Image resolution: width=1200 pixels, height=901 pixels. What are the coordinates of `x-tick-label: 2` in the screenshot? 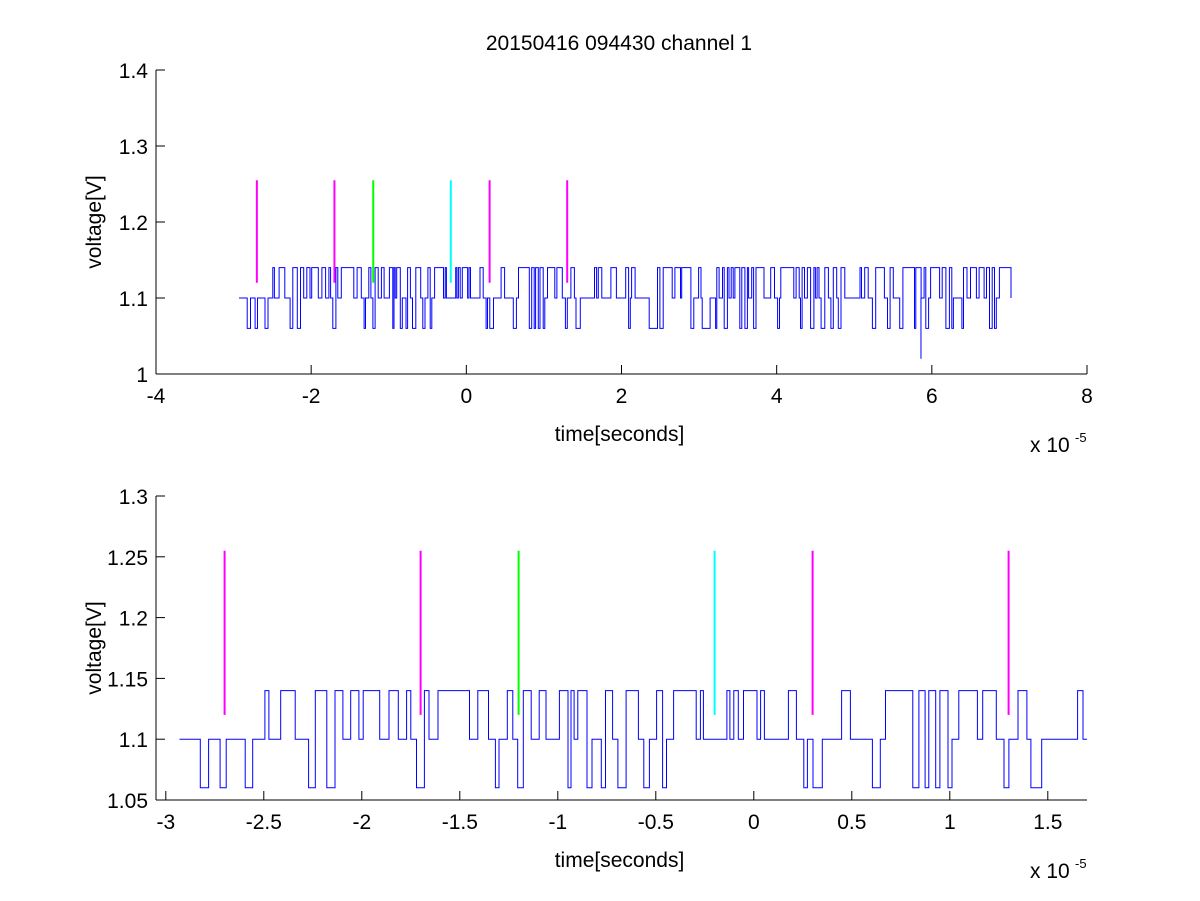 It's located at (622, 396).